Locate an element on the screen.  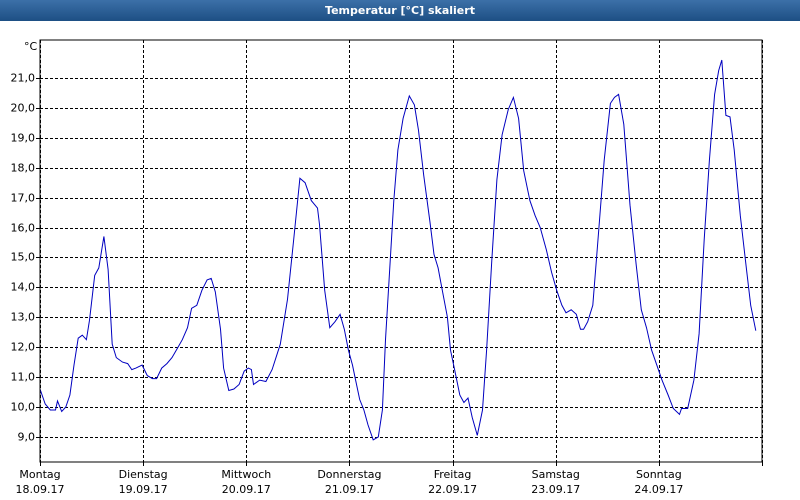
chart-title: Temperatur [°C] skaliert is located at coordinates (400, 10).